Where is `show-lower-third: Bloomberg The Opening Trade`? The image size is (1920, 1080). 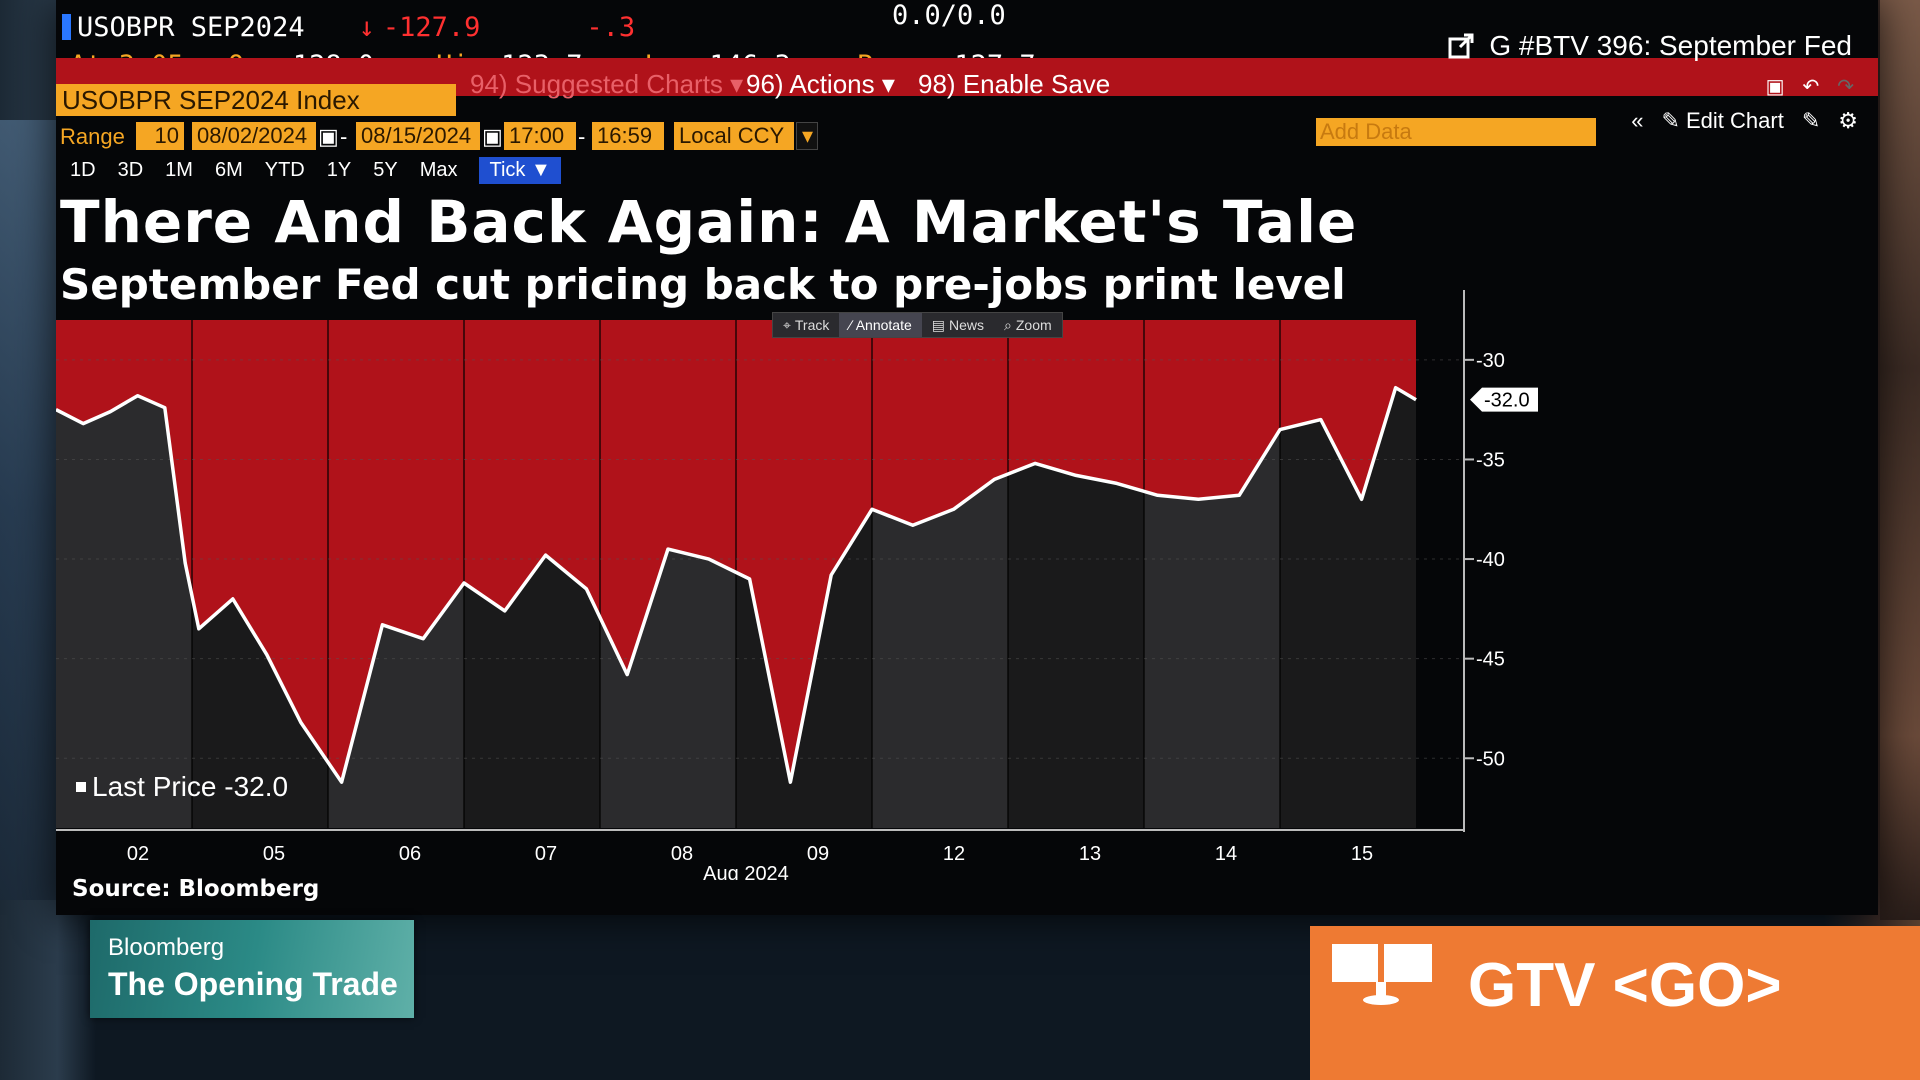 show-lower-third: Bloomberg The Opening Trade is located at coordinates (252, 969).